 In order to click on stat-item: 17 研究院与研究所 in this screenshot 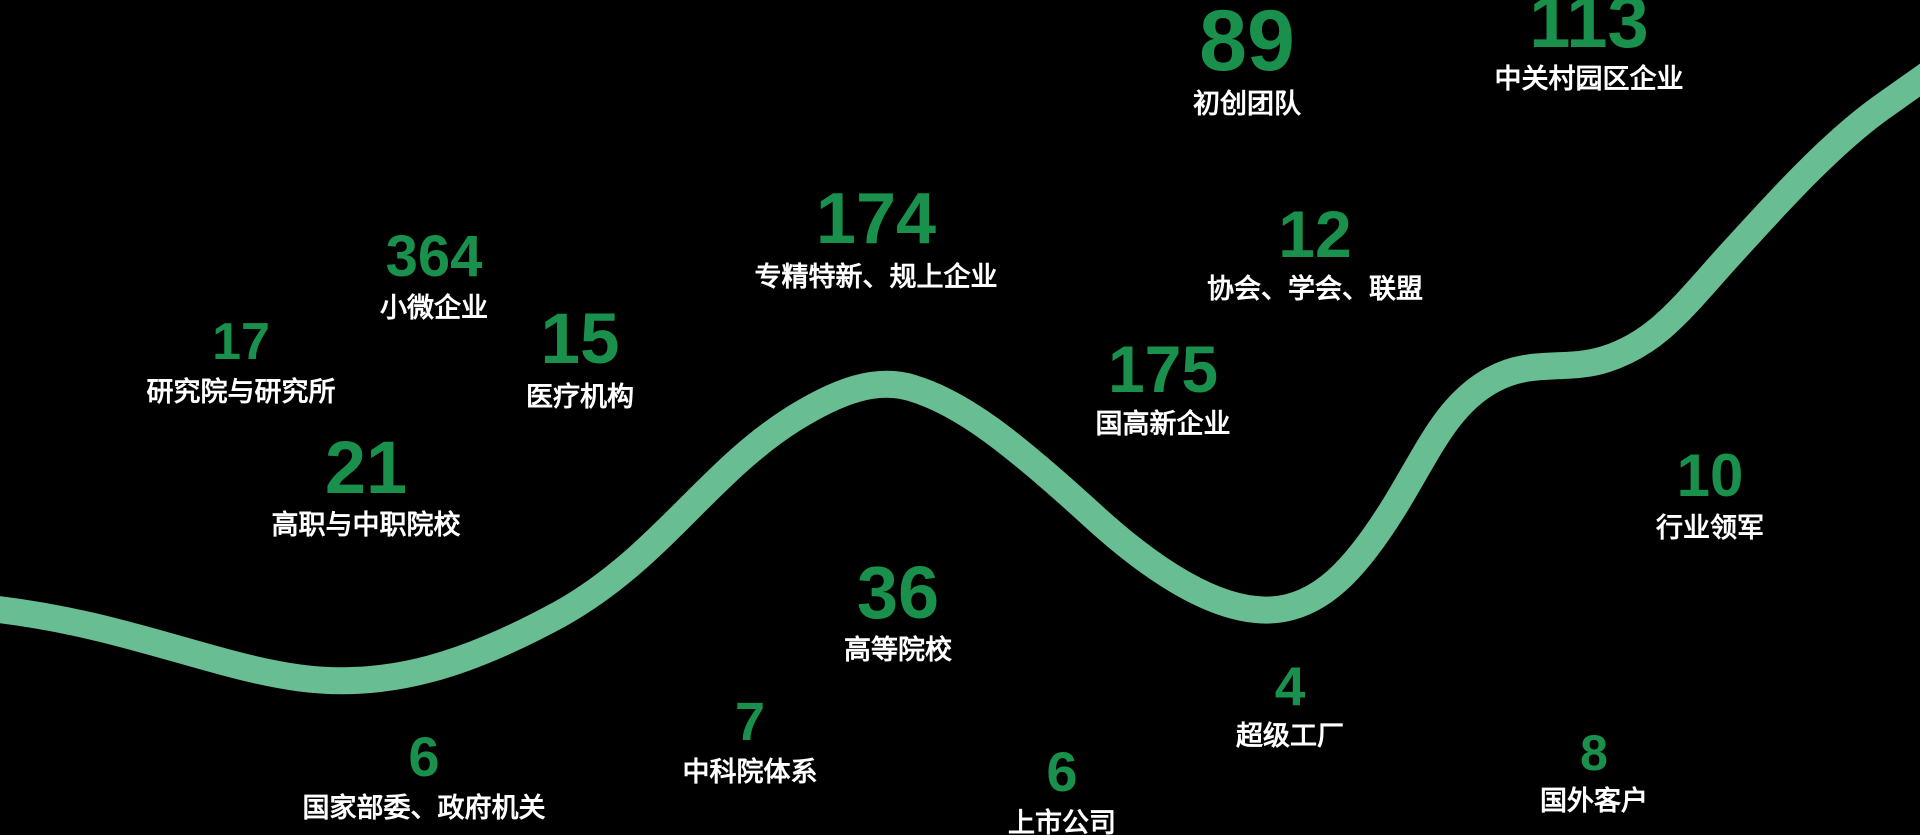, I will do `click(241, 360)`.